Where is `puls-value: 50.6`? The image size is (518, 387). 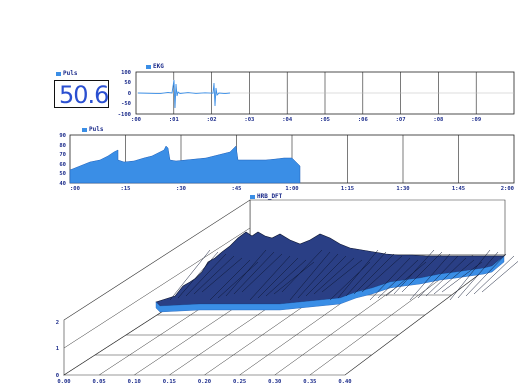
puls-value: 50.6 is located at coordinates (84, 95).